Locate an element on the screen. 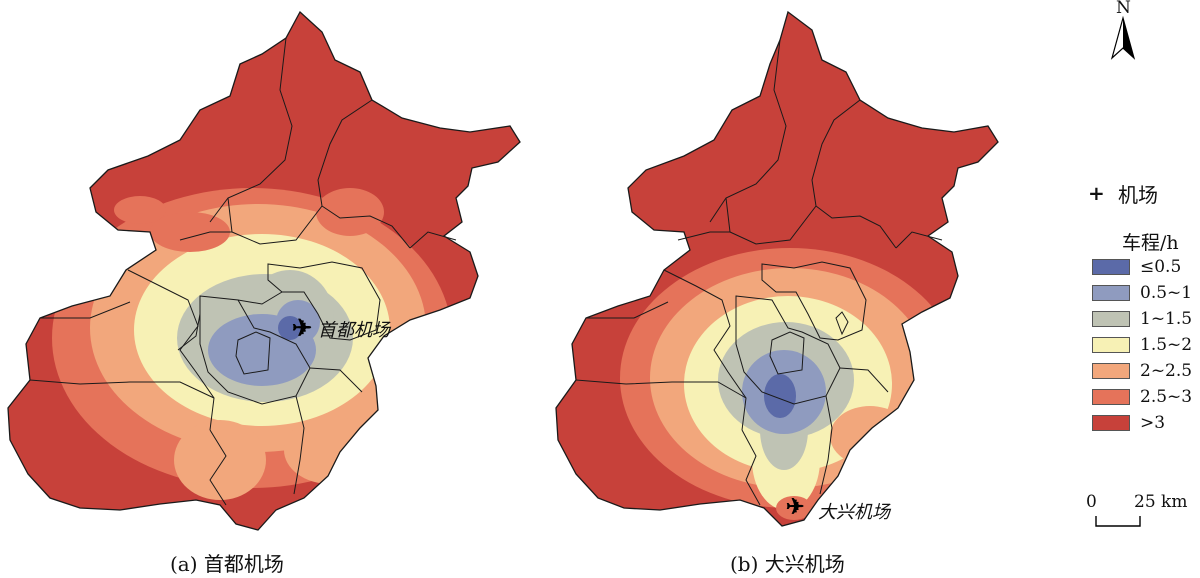  legend-label: 1~1.5 is located at coordinates (1166, 319).